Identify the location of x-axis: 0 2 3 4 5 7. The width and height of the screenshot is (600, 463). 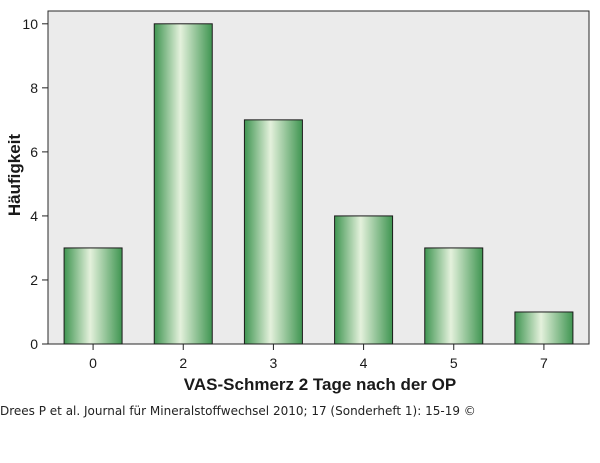
(318, 357).